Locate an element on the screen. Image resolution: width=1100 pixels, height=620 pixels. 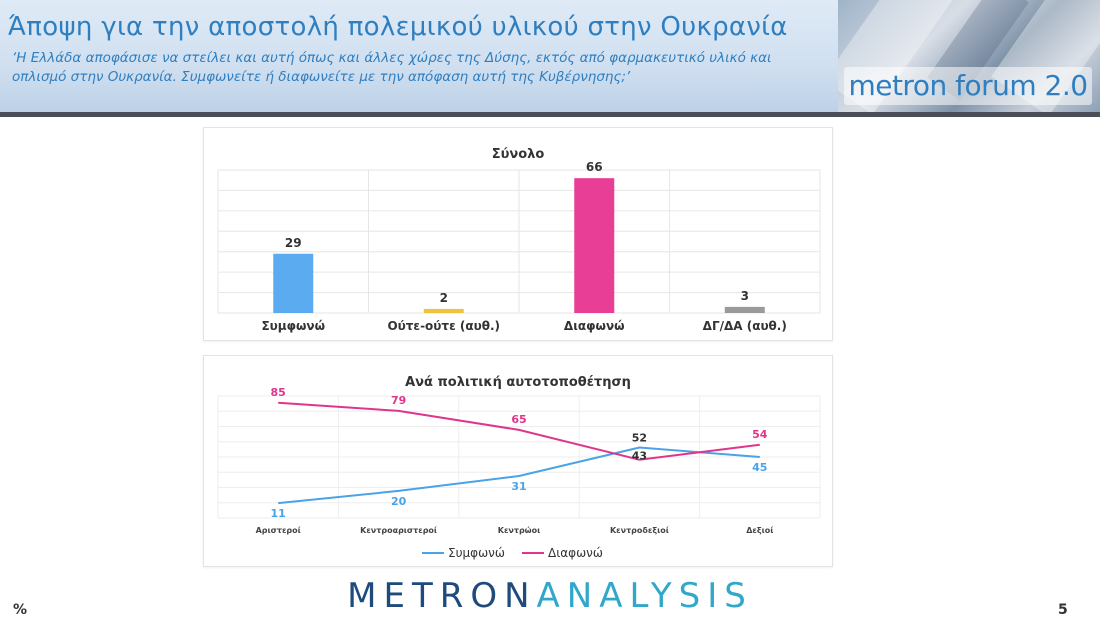
line-value-label: 43 is located at coordinates (639, 456).